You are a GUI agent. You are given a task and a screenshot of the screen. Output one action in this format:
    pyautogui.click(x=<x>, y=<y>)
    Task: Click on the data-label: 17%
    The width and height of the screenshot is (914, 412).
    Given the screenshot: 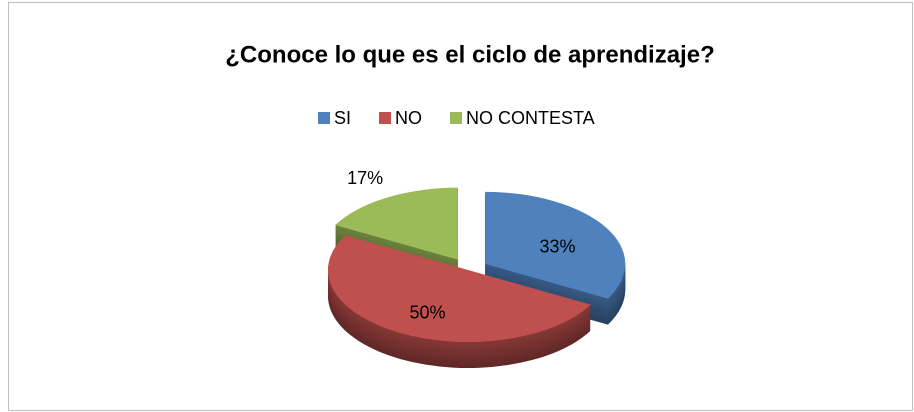 What is the action you would take?
    pyautogui.click(x=365, y=178)
    